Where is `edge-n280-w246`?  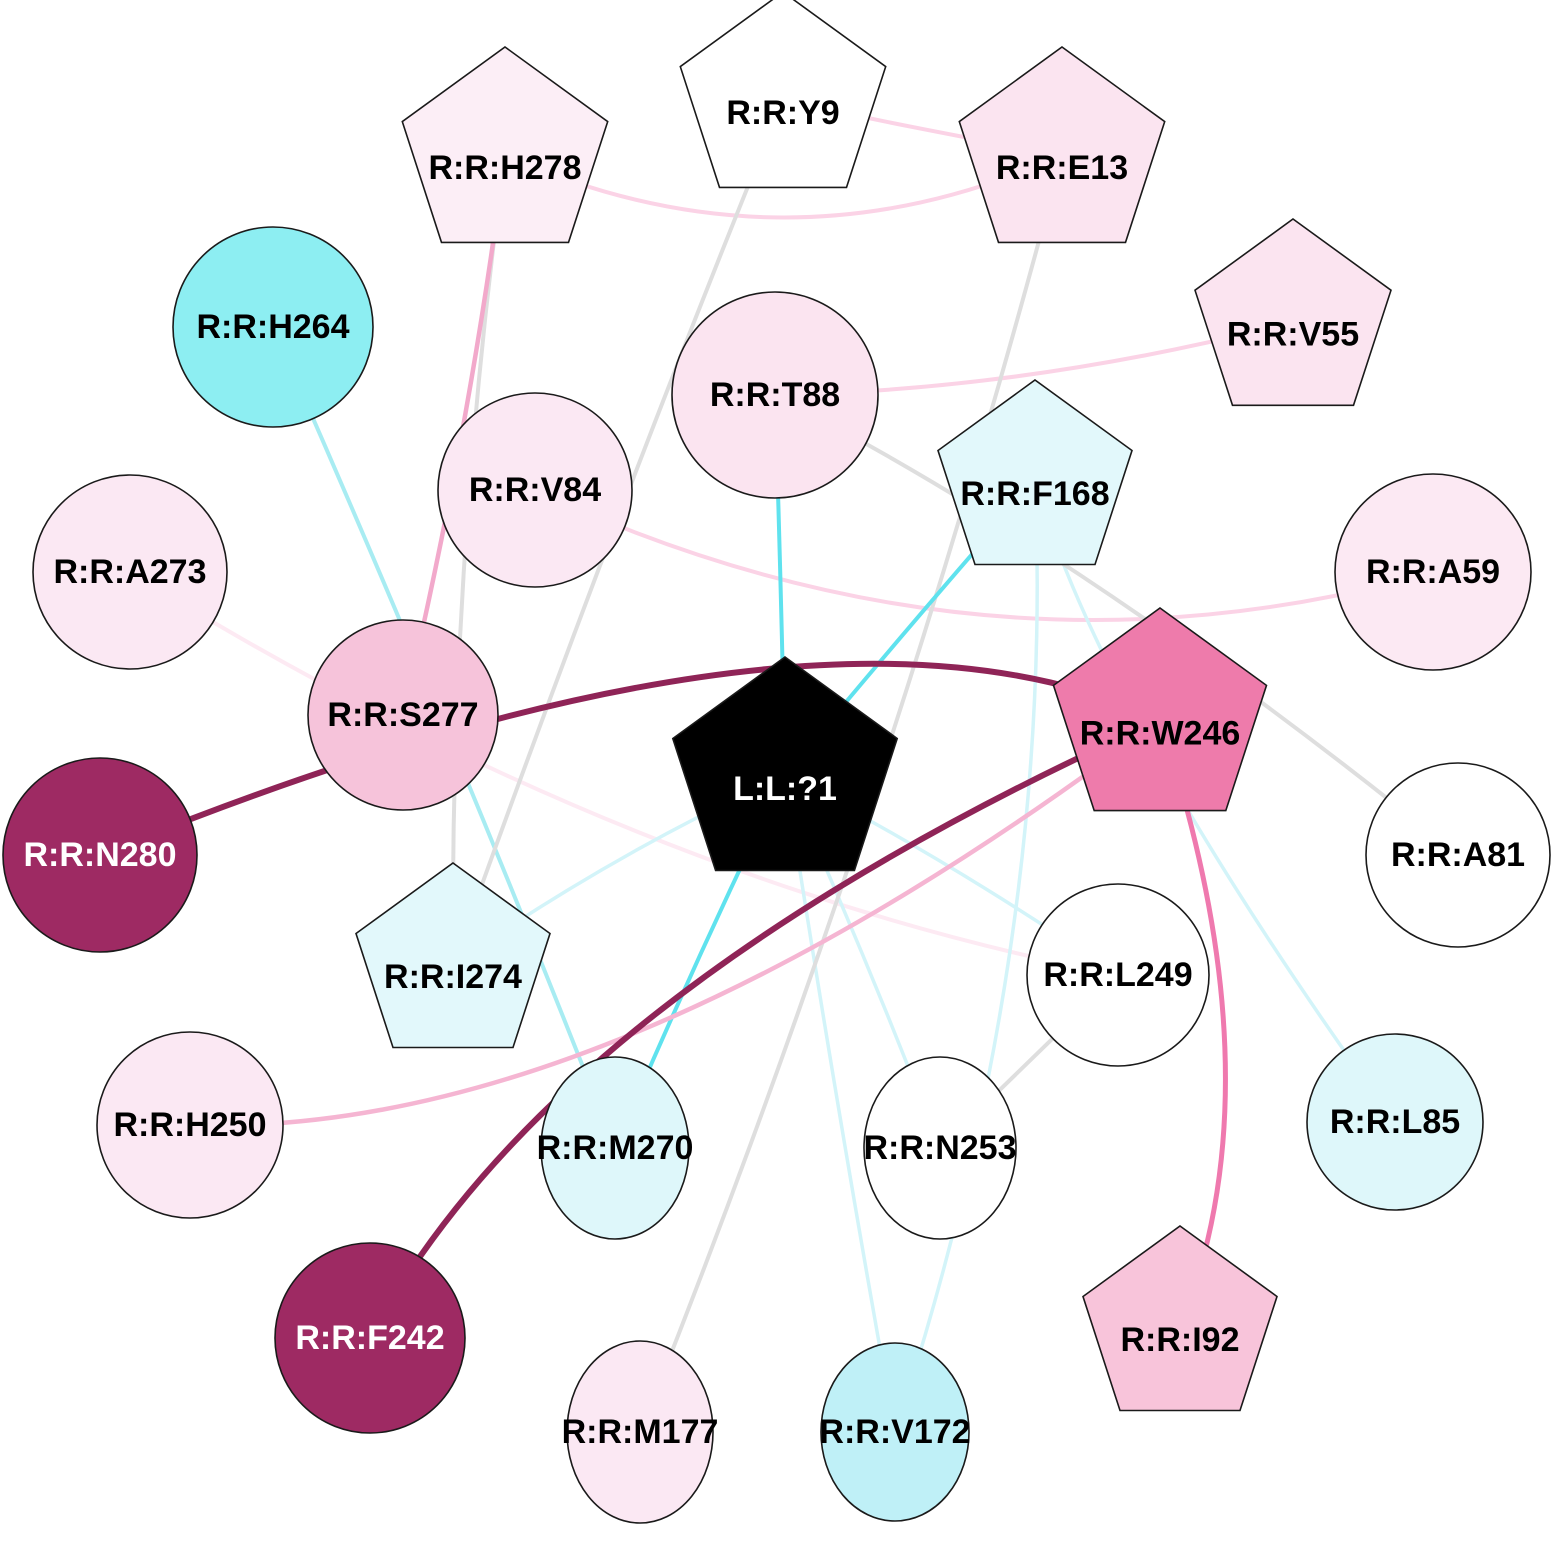
edge-n280-w246 is located at coordinates (630, 759).